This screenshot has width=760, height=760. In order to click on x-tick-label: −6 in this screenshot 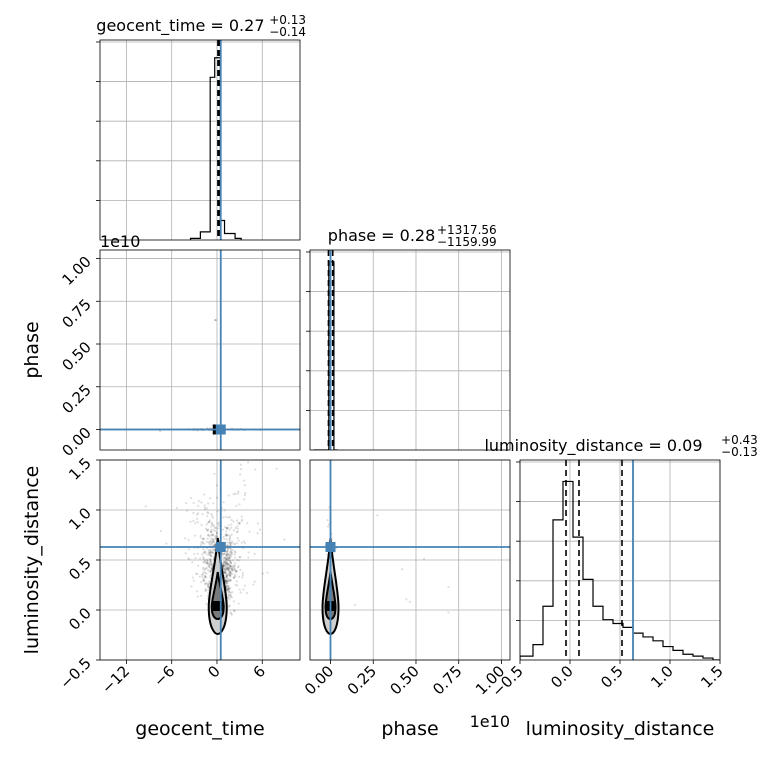, I will do `click(164, 676)`.